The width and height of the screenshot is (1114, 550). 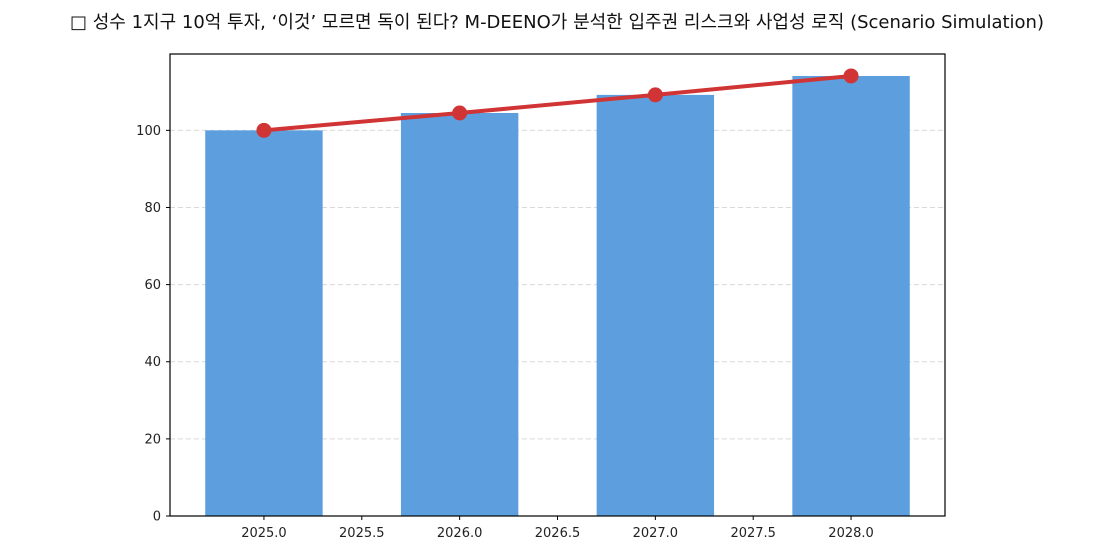 What do you see at coordinates (851, 296) in the screenshot?
I see `bar-2028` at bounding box center [851, 296].